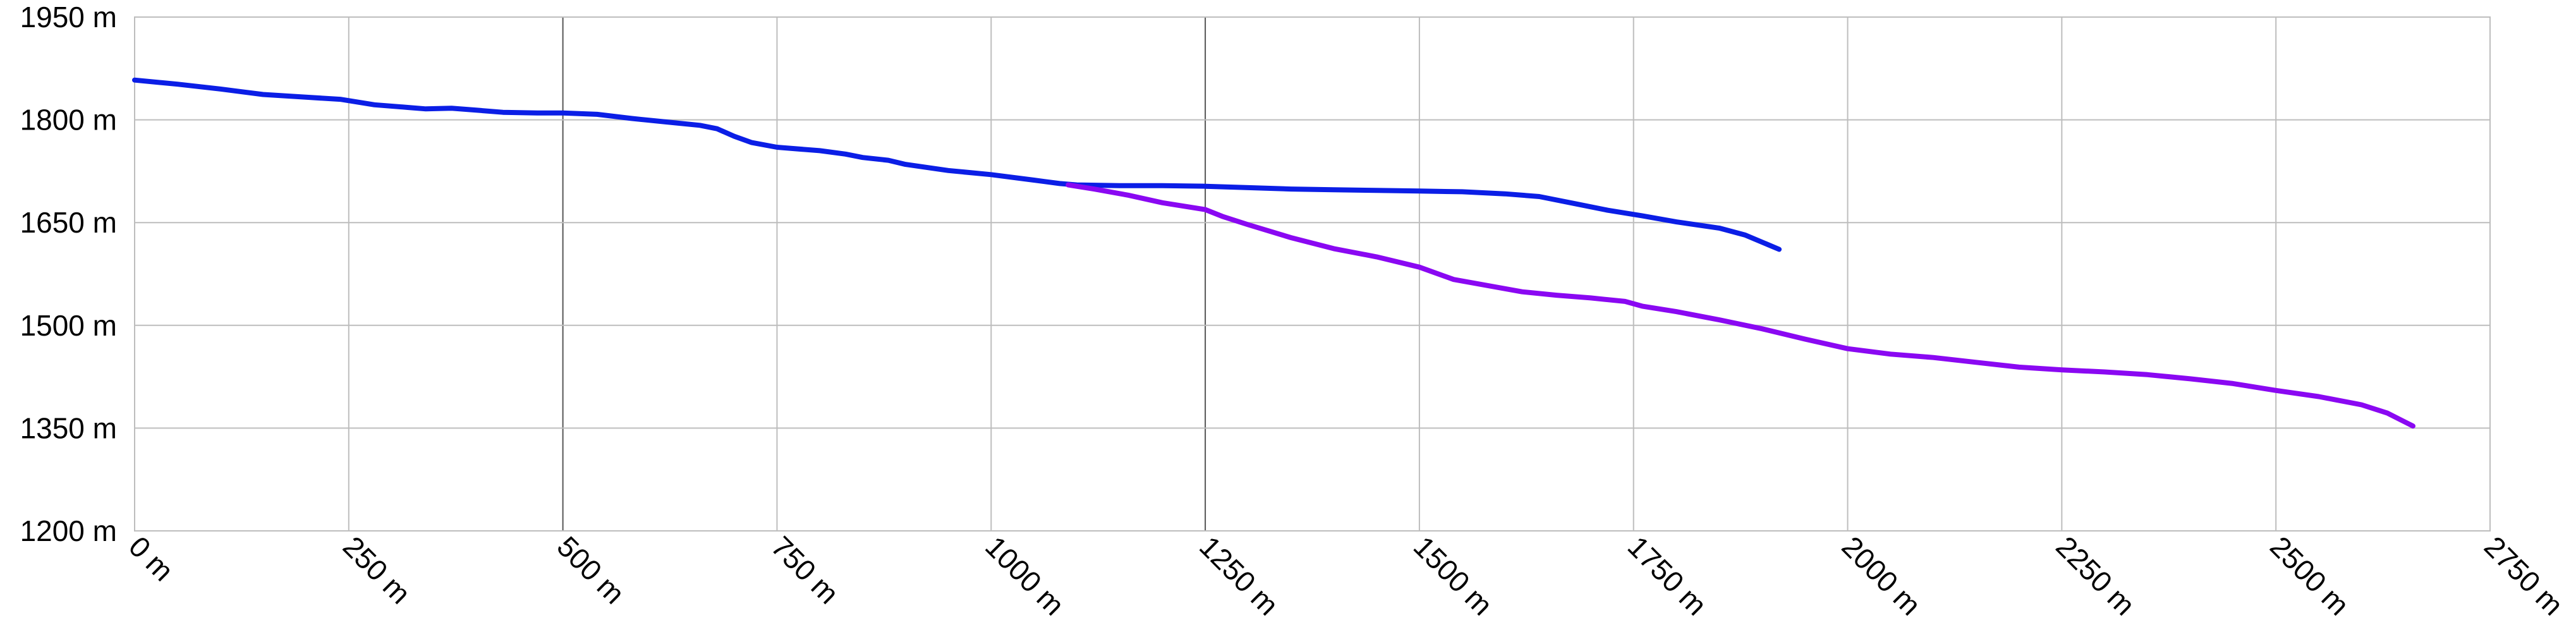  What do you see at coordinates (68, 222) in the screenshot?
I see `y-tick-label: 1650 m` at bounding box center [68, 222].